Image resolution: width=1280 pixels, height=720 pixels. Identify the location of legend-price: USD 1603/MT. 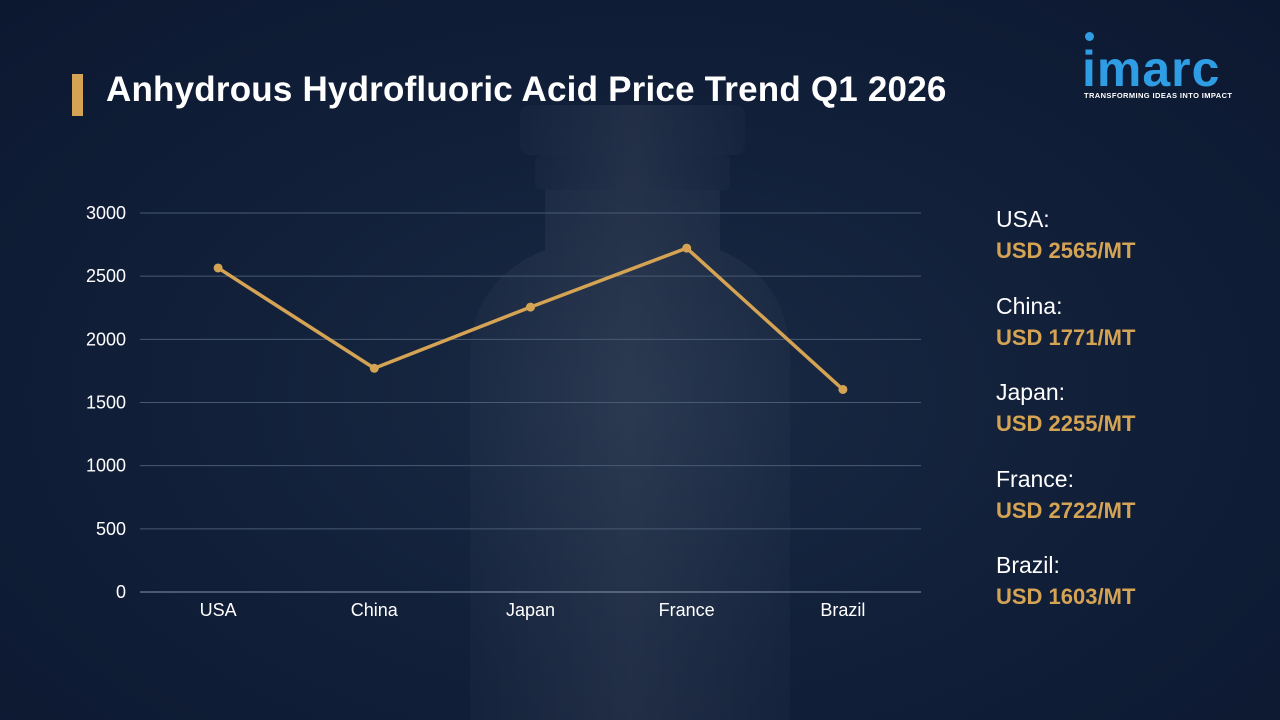
(1066, 596).